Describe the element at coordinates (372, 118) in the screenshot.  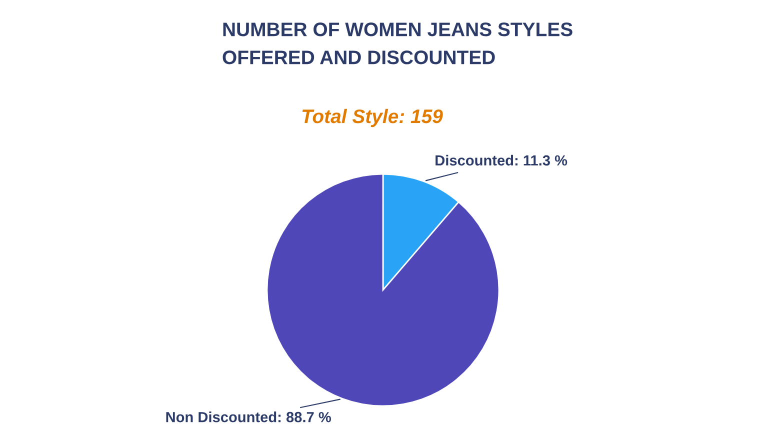
I see `chart-subtitle: Total Style: 159` at that location.